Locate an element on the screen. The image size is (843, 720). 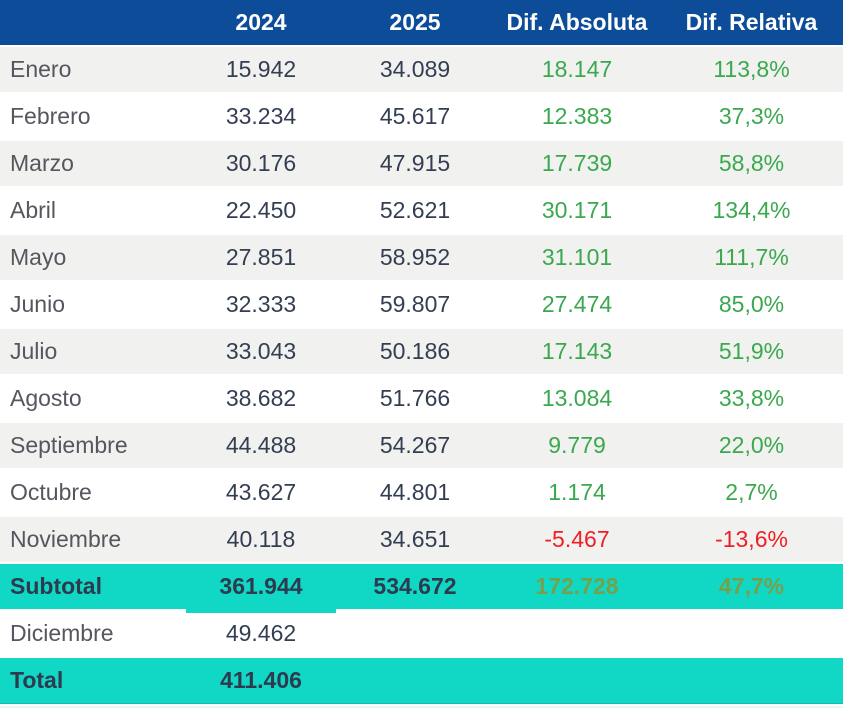
value-2025: 34.651 is located at coordinates (415, 539).